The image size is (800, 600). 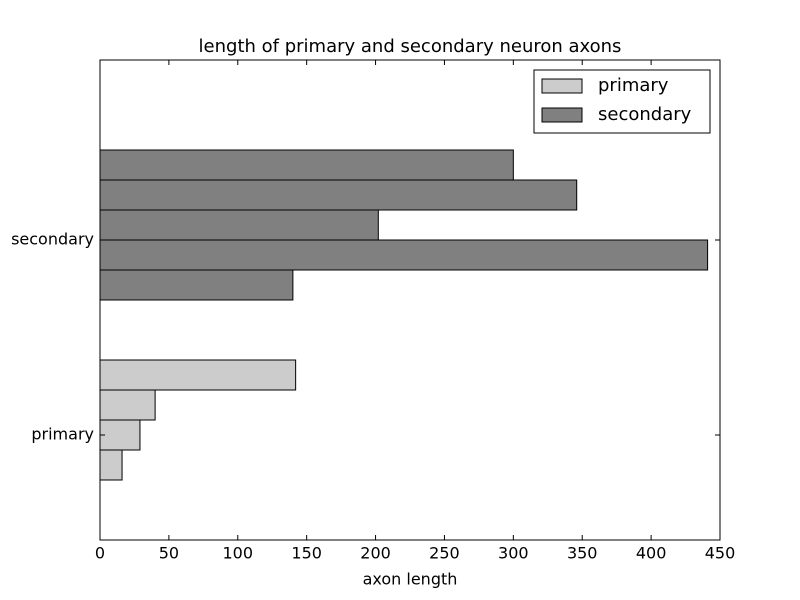 I want to click on x-tick-label: 0, so click(x=100, y=553).